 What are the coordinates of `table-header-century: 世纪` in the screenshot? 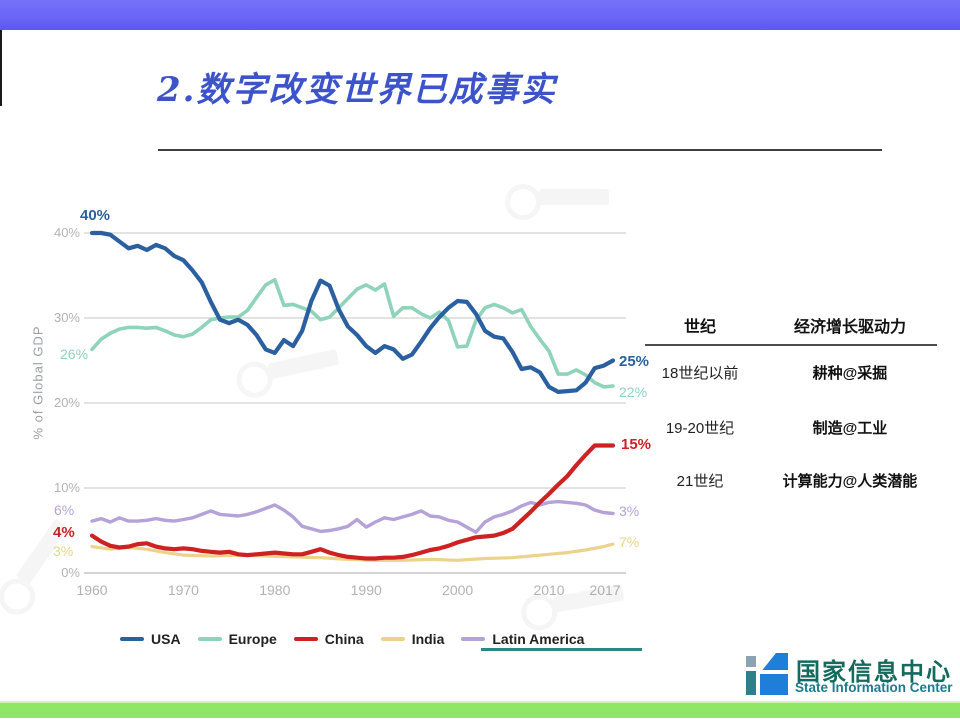 It's located at (699, 327).